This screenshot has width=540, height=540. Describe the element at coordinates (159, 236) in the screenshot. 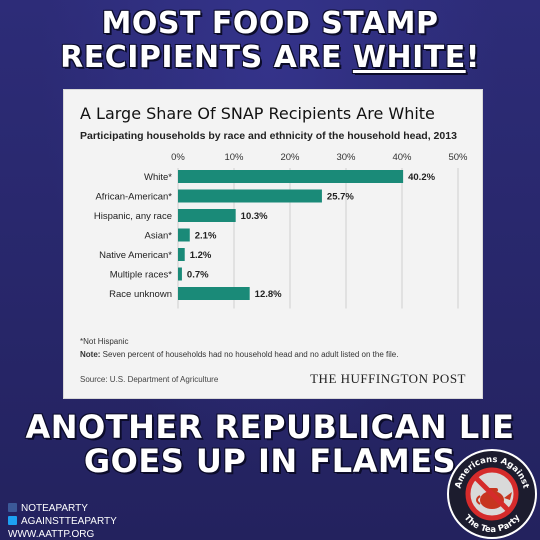

I see `category-label: Asian*` at that location.